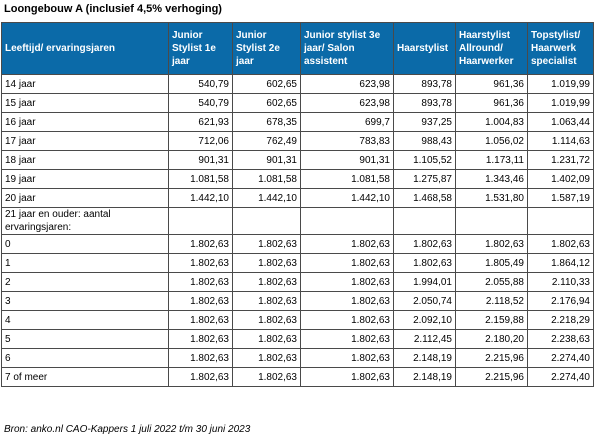 This screenshot has height=441, width=596. What do you see at coordinates (266, 48) in the screenshot?
I see `header-cell: Junior Stylist 2e jaar` at bounding box center [266, 48].